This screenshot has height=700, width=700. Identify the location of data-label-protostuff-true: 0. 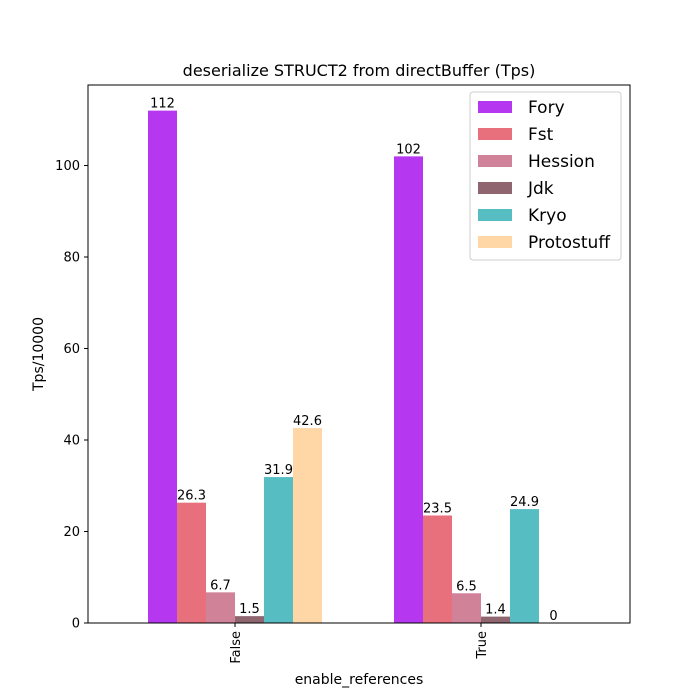
(553, 616).